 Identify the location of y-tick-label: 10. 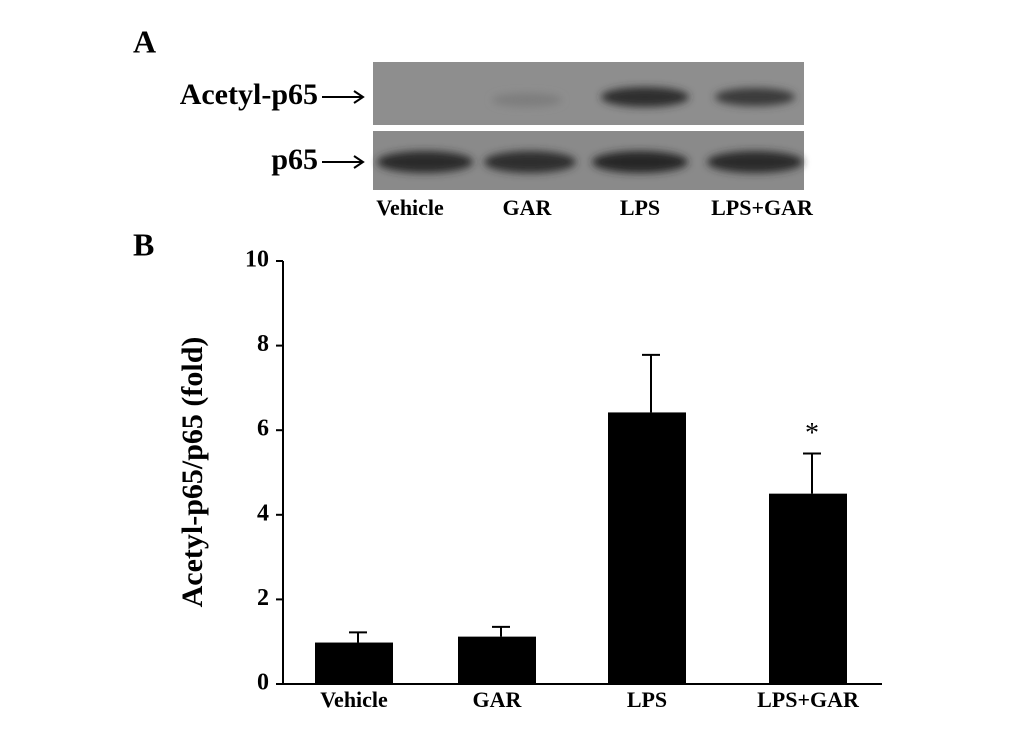
(257, 260).